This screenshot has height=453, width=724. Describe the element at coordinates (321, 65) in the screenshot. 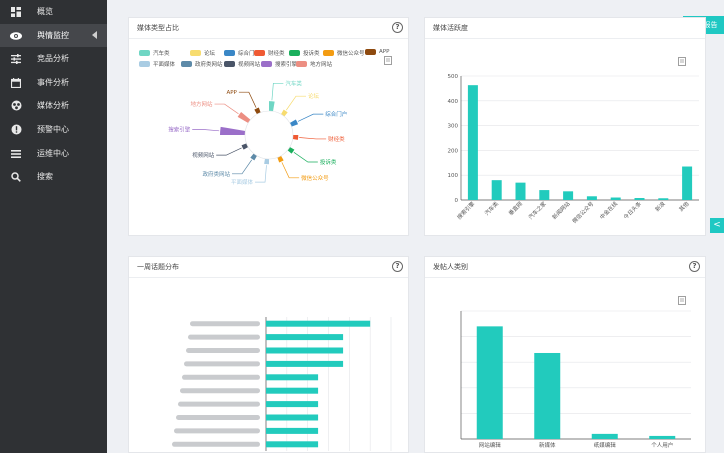

I see `legend-label: 地方网站` at that location.